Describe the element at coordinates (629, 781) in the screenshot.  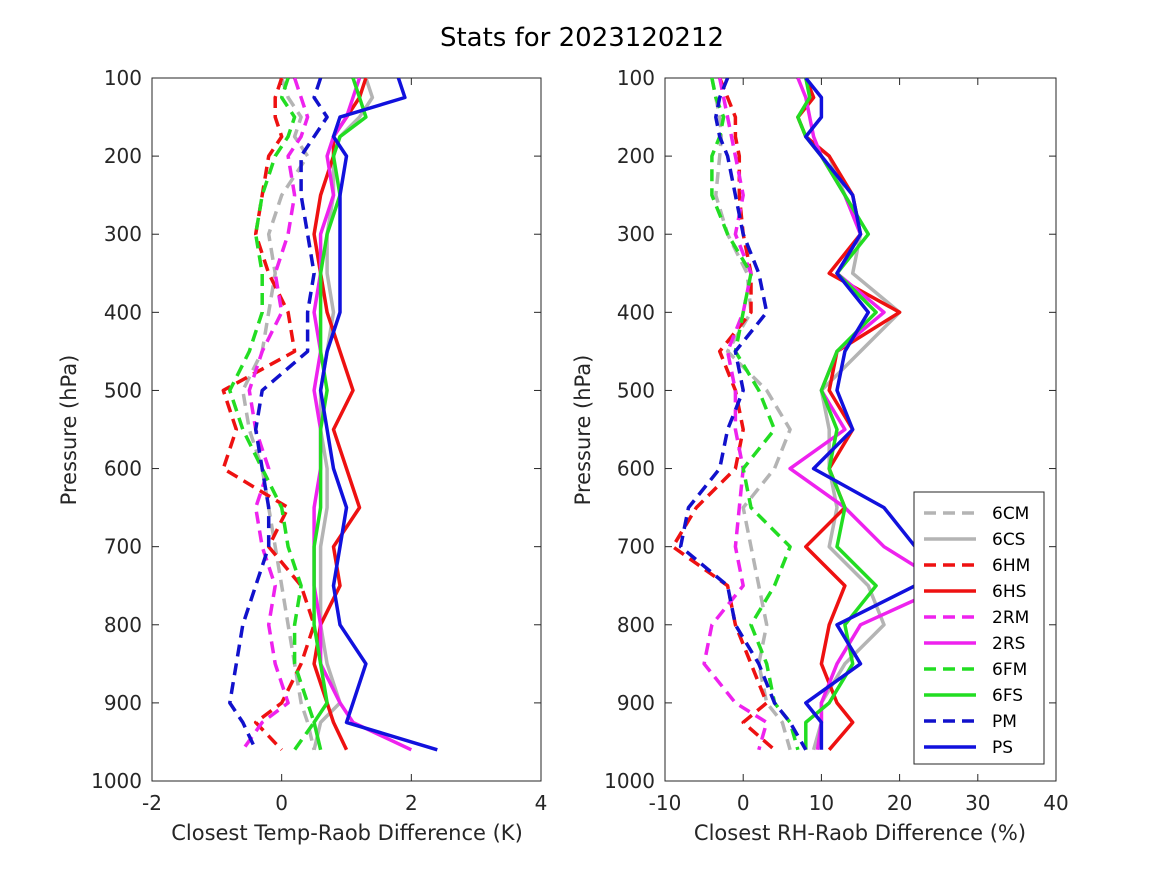
I see `rh-y-tick-label: 1000` at that location.